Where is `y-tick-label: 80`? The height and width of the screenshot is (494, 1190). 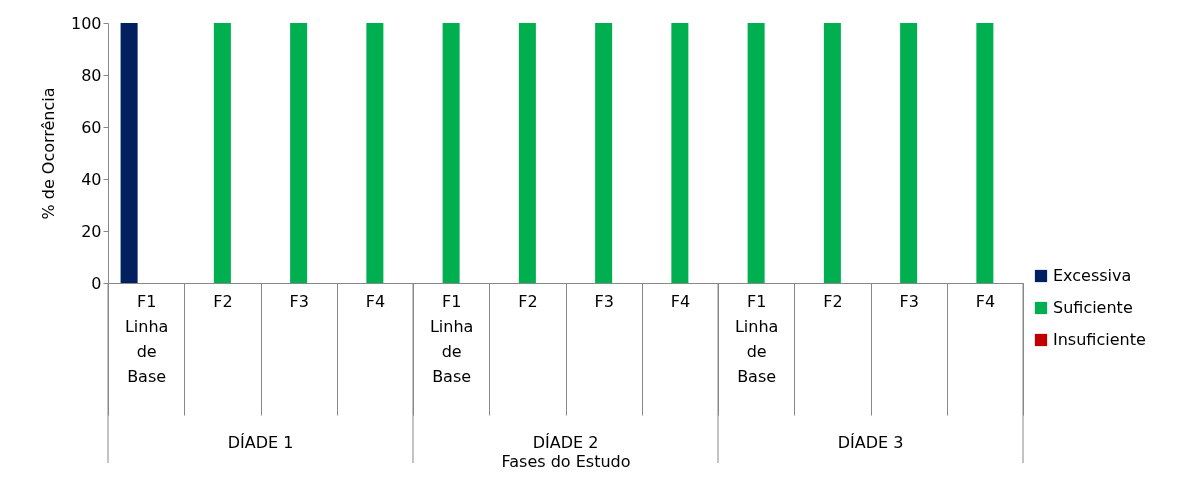 y-tick-label: 80 is located at coordinates (91, 75).